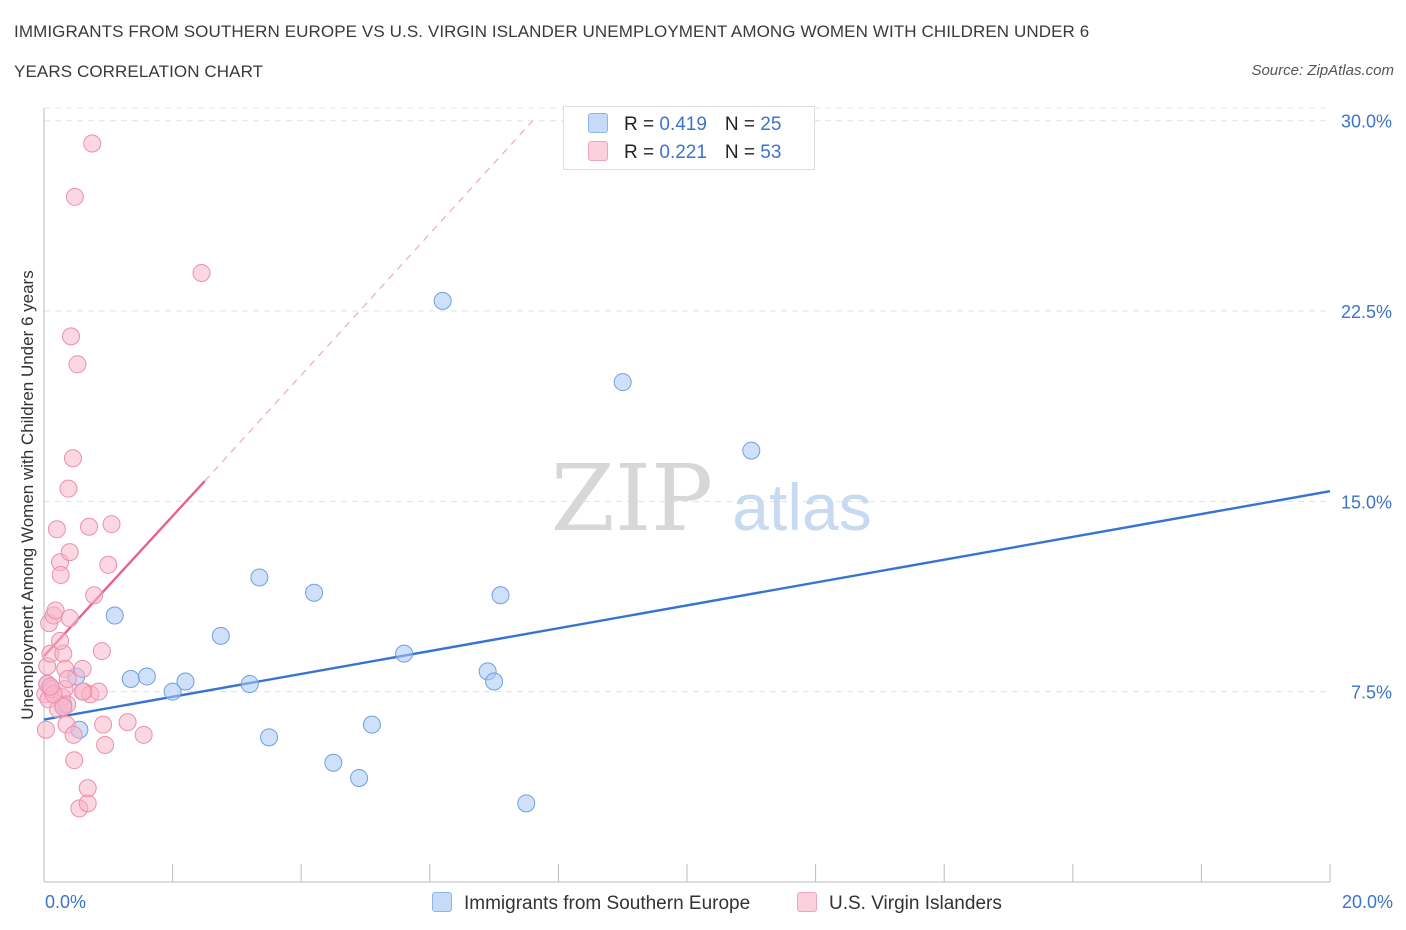 The height and width of the screenshot is (930, 1406). Describe the element at coordinates (771, 124) in the screenshot. I see `n-value: 25` at that location.